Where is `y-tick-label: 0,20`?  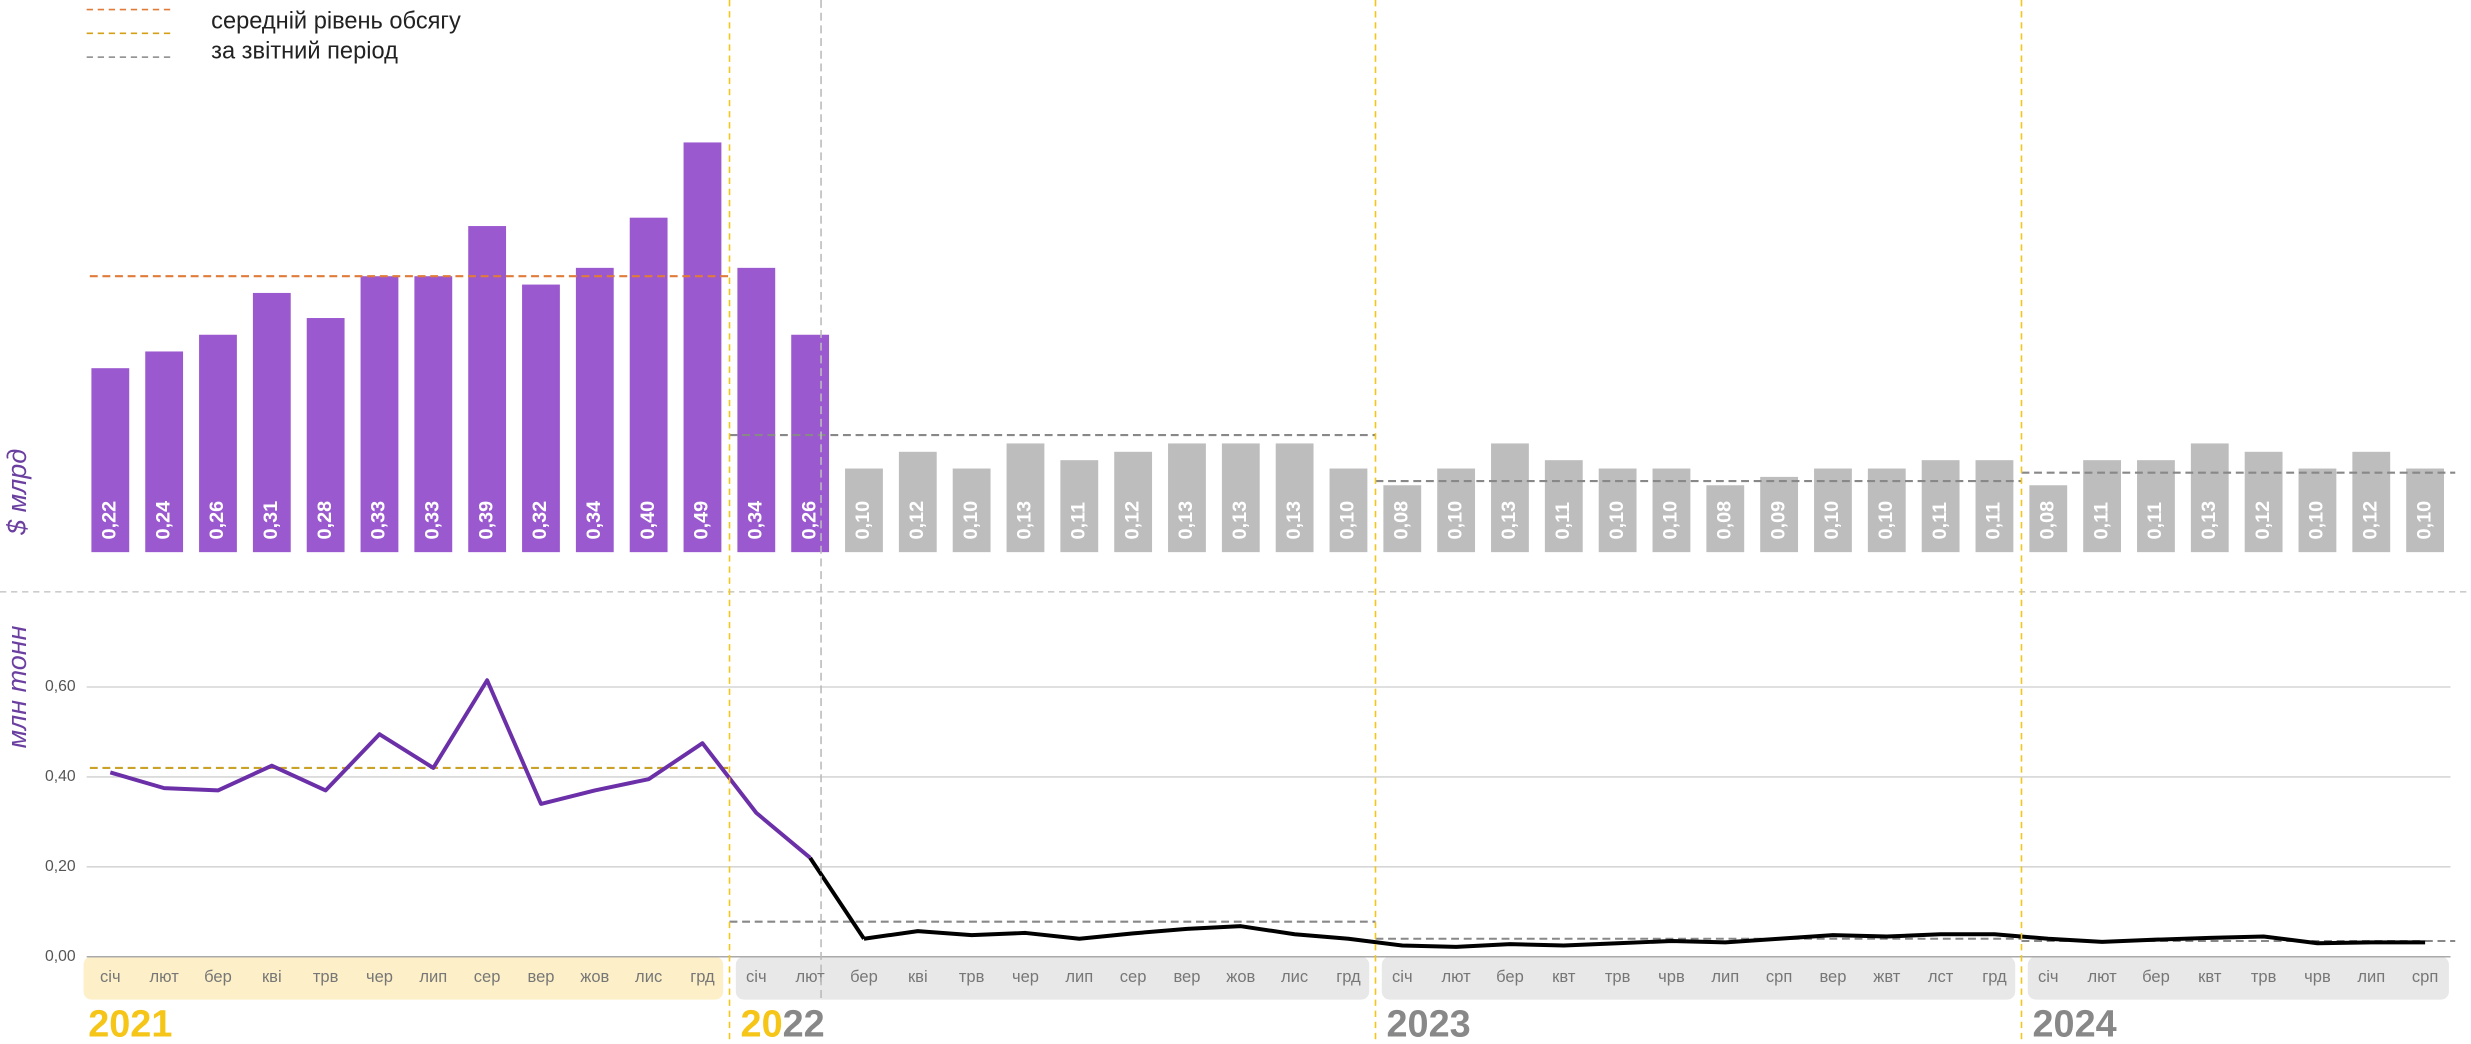
y-tick-label: 0,20 is located at coordinates (60, 866).